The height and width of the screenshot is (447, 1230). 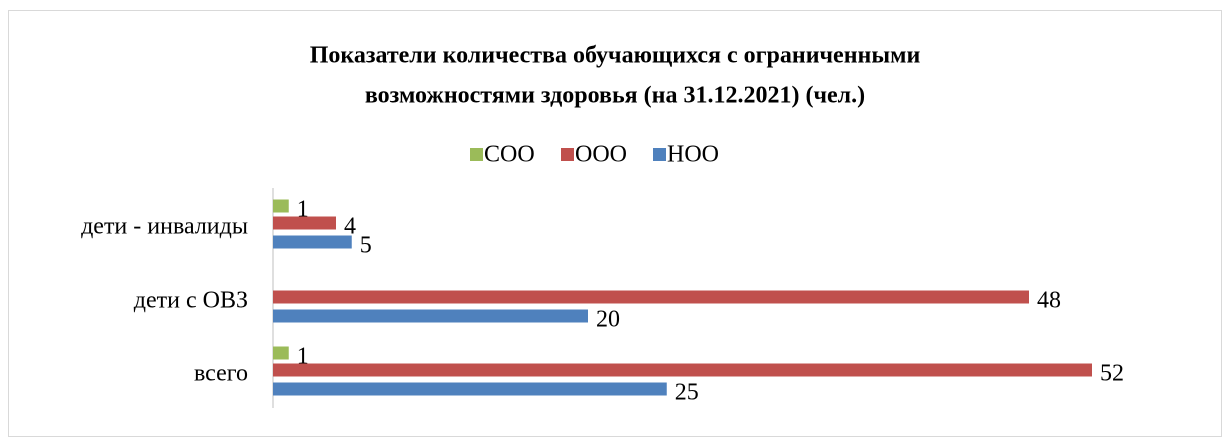 What do you see at coordinates (509, 155) in the screenshot?
I see `legend-label: СОО` at bounding box center [509, 155].